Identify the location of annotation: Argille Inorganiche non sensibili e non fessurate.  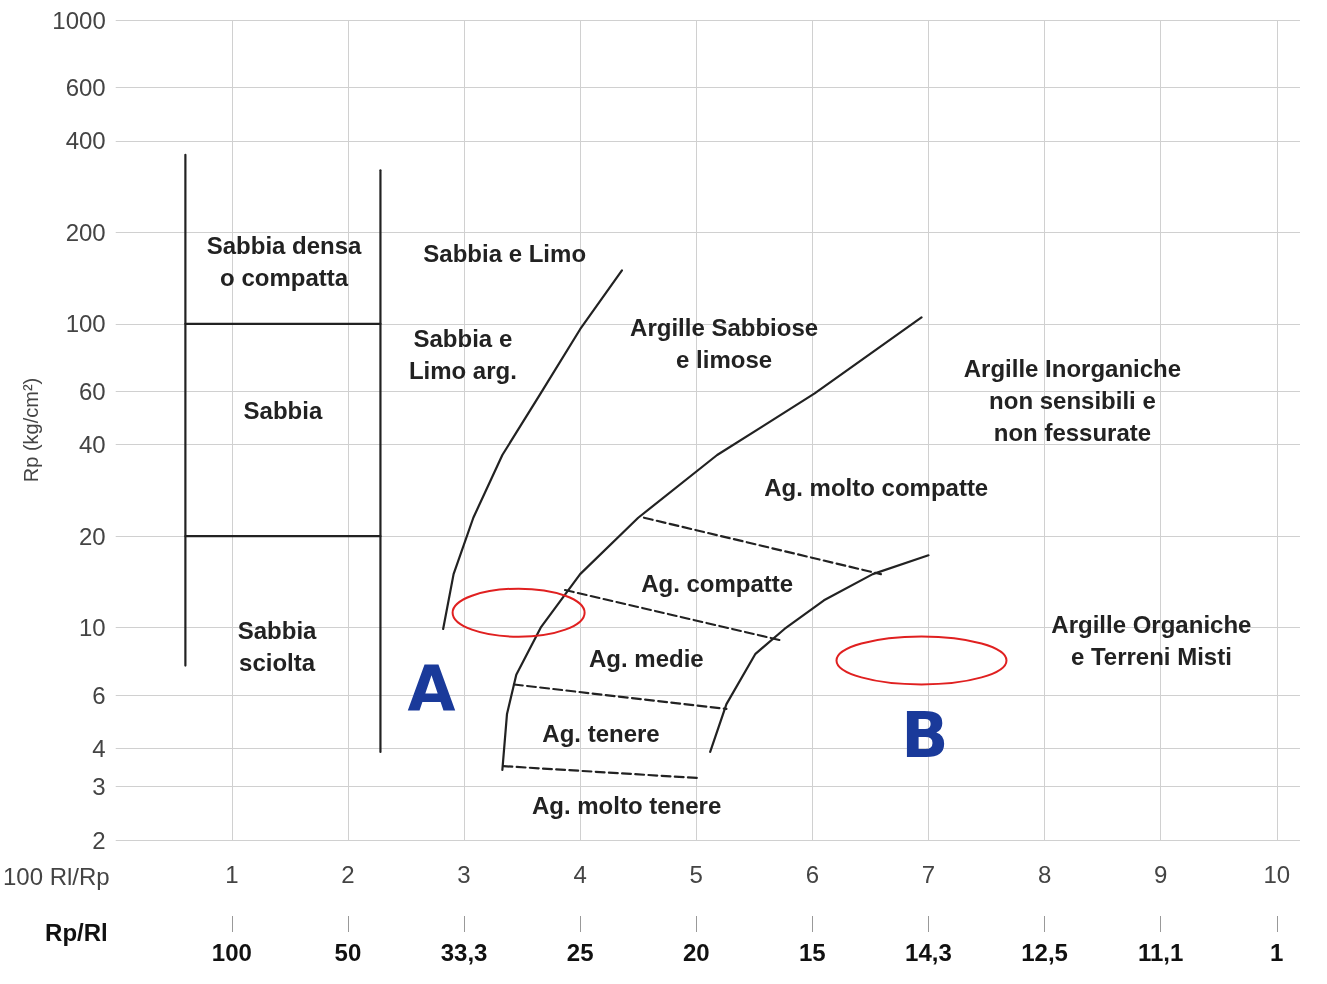
(1072, 400).